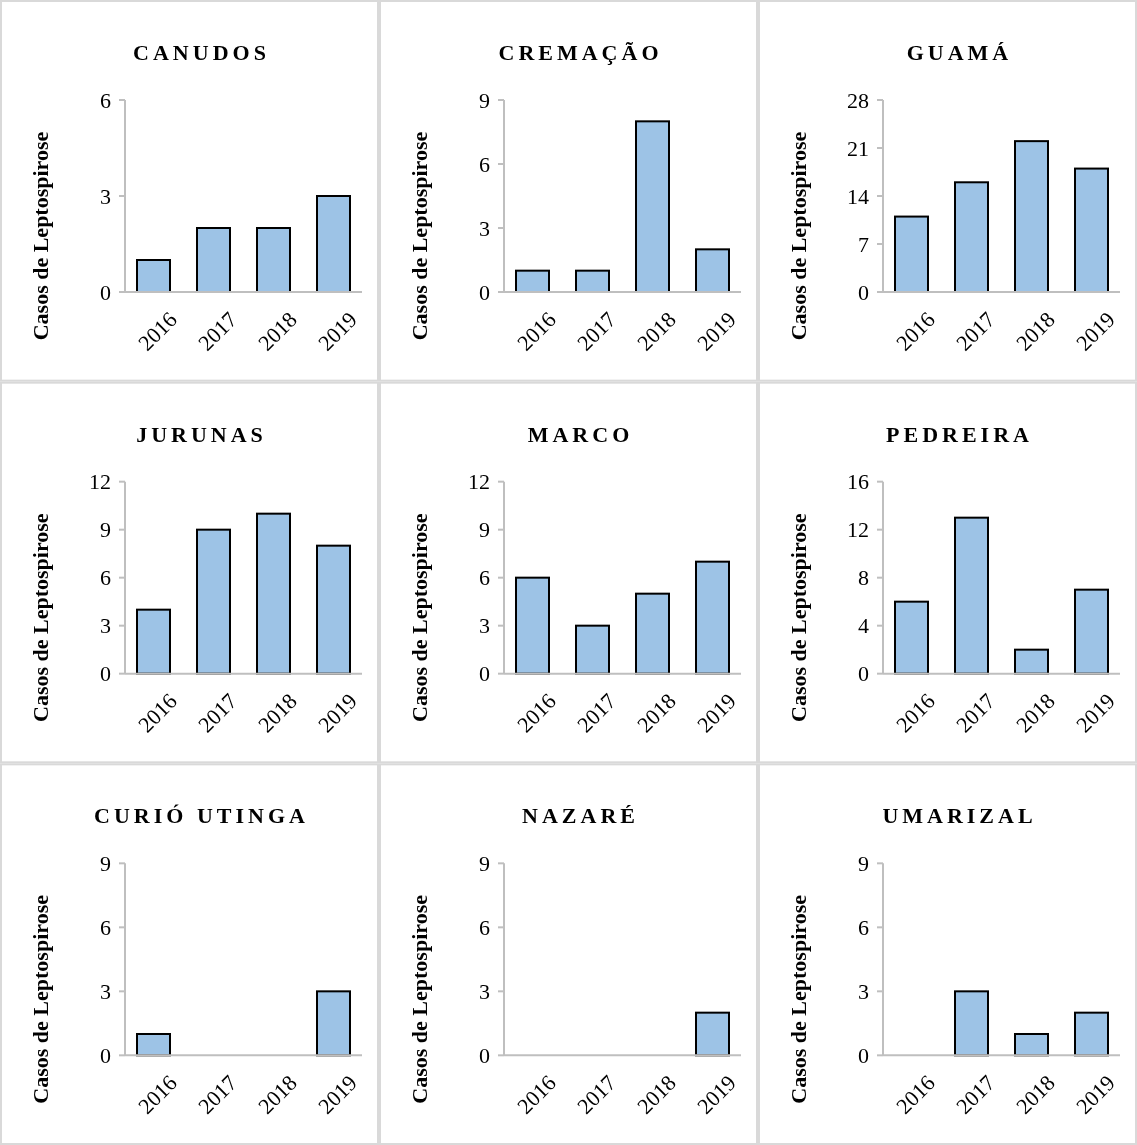  Describe the element at coordinates (580, 816) in the screenshot. I see `chart-title: NAZARÉ` at that location.